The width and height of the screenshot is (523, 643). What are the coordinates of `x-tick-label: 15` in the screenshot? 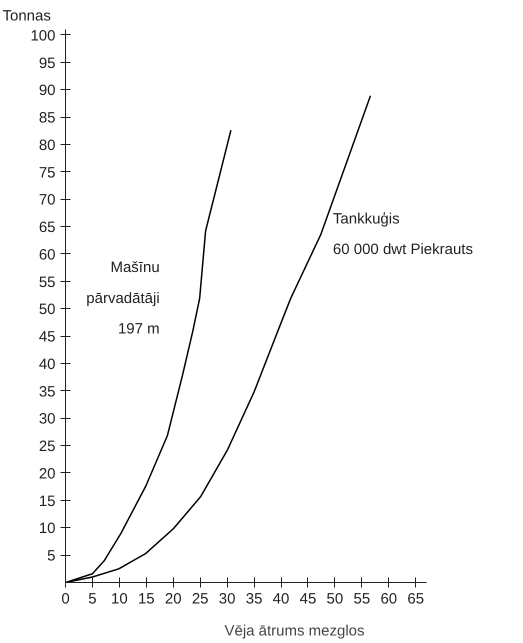 It's located at (146, 599).